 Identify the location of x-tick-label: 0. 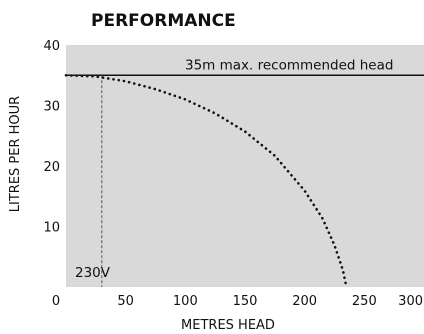
(56, 301).